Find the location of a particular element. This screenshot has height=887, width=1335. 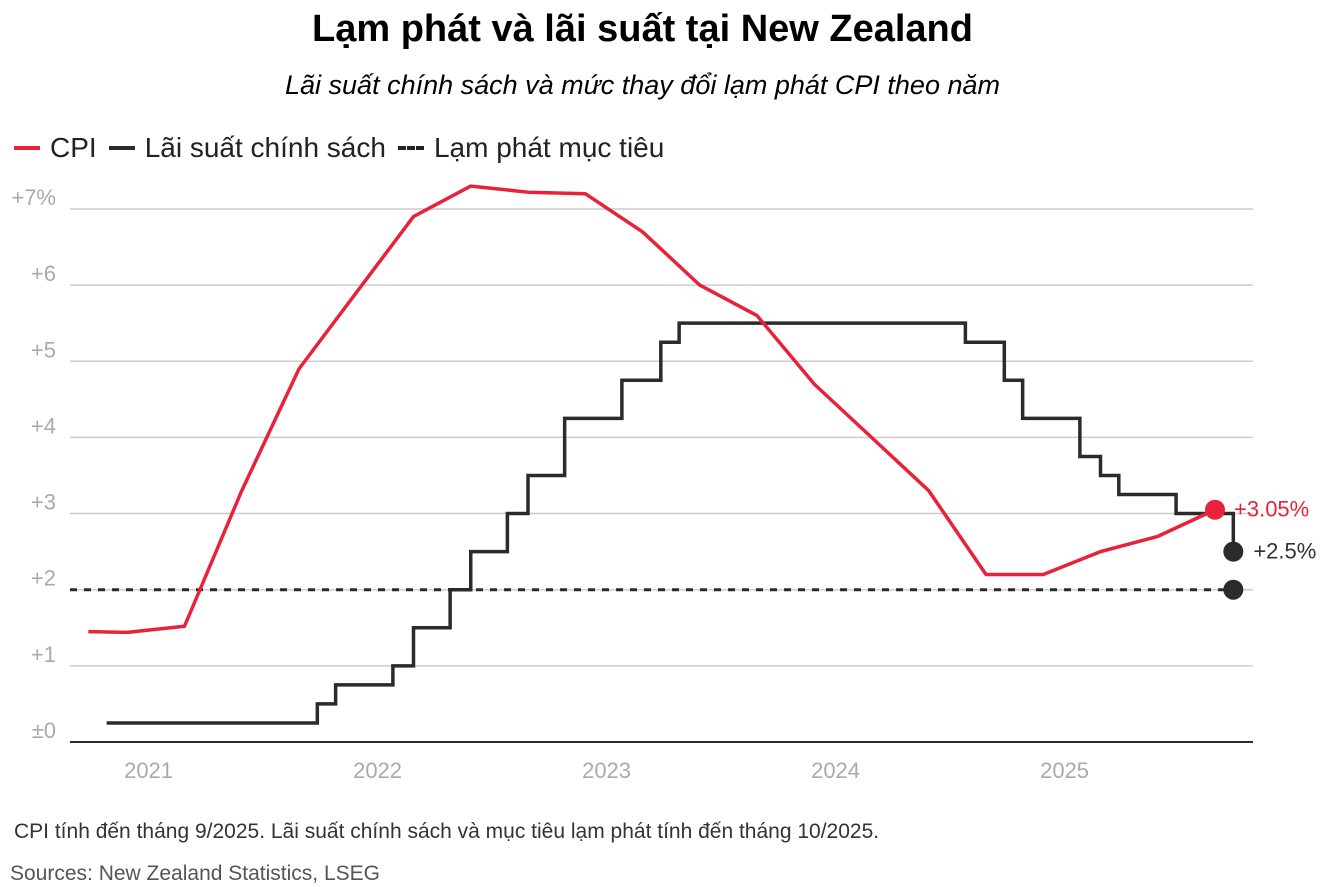

x-tick-label: 2021 is located at coordinates (148, 770).